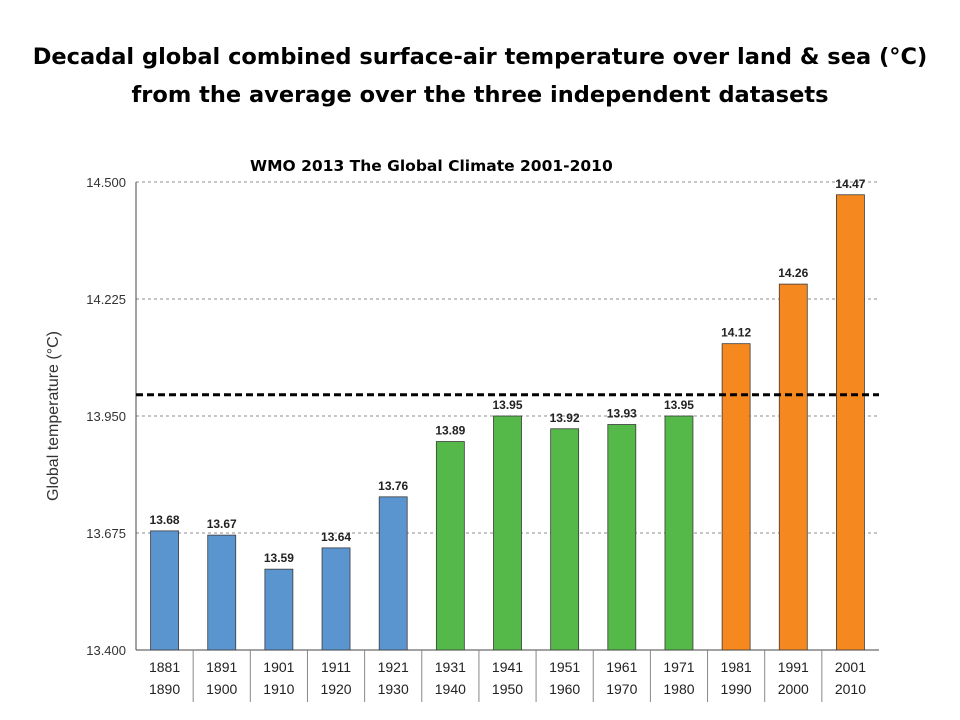 The width and height of the screenshot is (960, 720). I want to click on x-tick-label: 1971, so click(678, 667).